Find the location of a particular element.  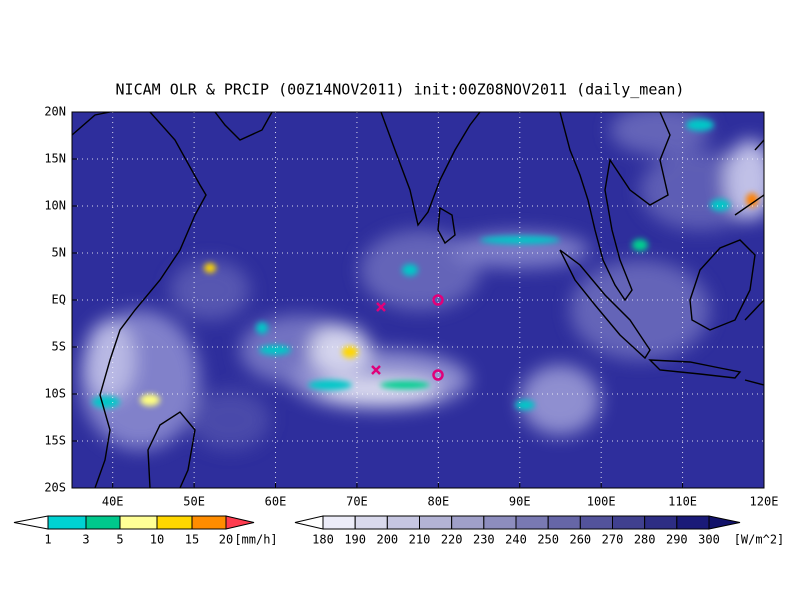

lat-label: 10S is located at coordinates (55, 394).